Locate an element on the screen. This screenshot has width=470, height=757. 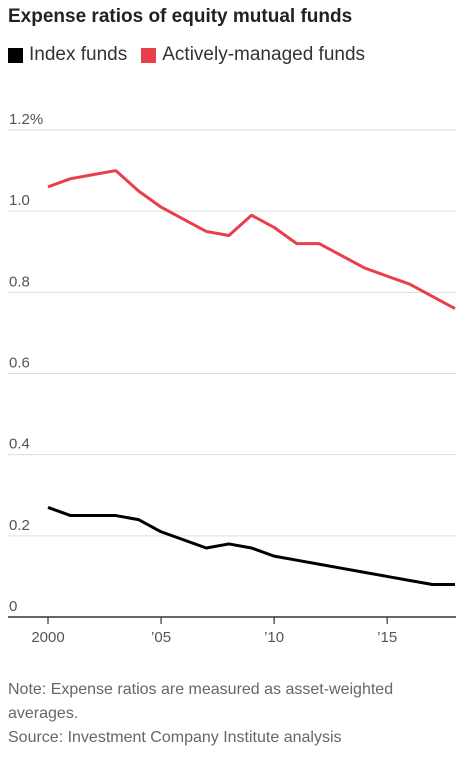
legend-label-active: Actively-managed funds is located at coordinates (264, 54).